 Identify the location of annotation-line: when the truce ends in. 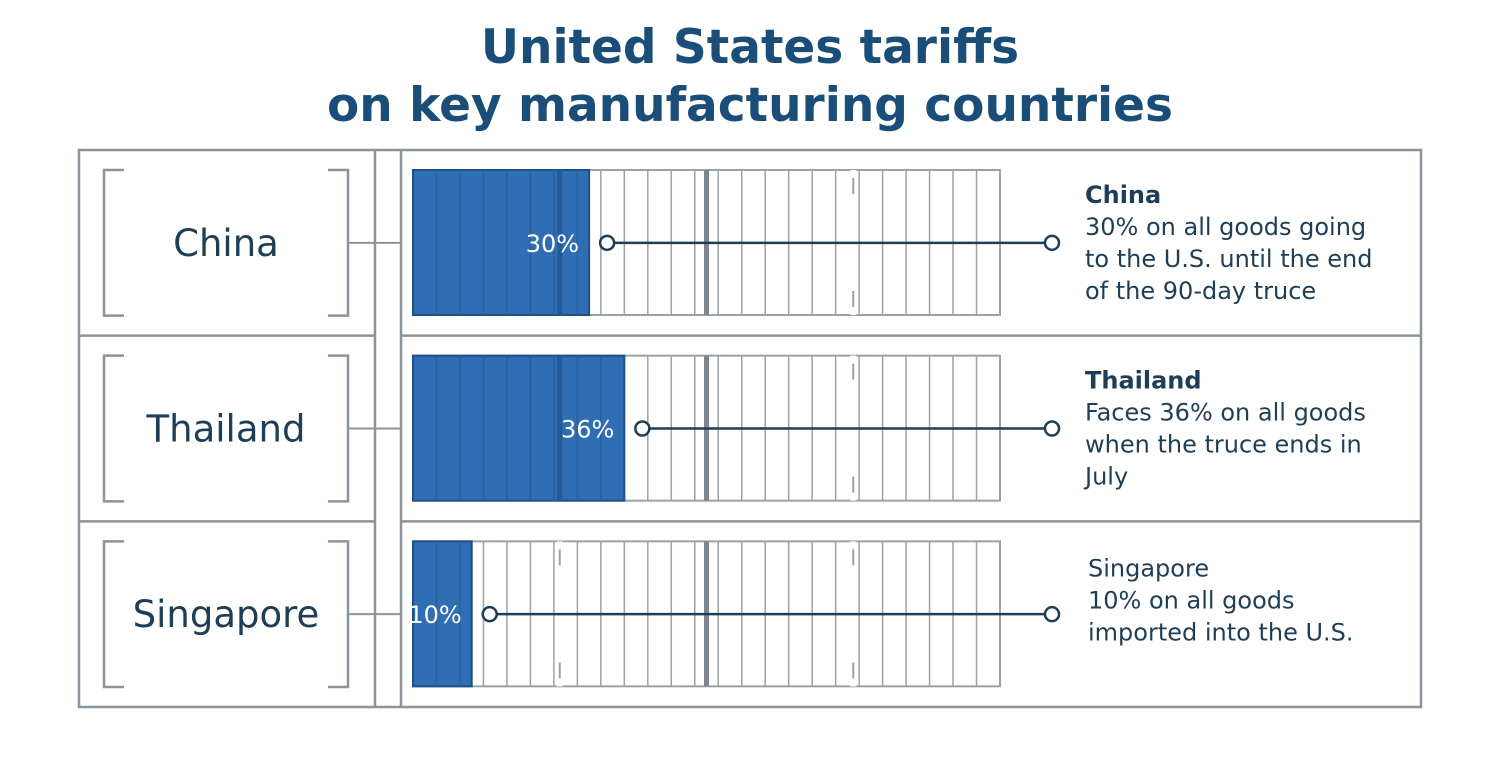
(1223, 445).